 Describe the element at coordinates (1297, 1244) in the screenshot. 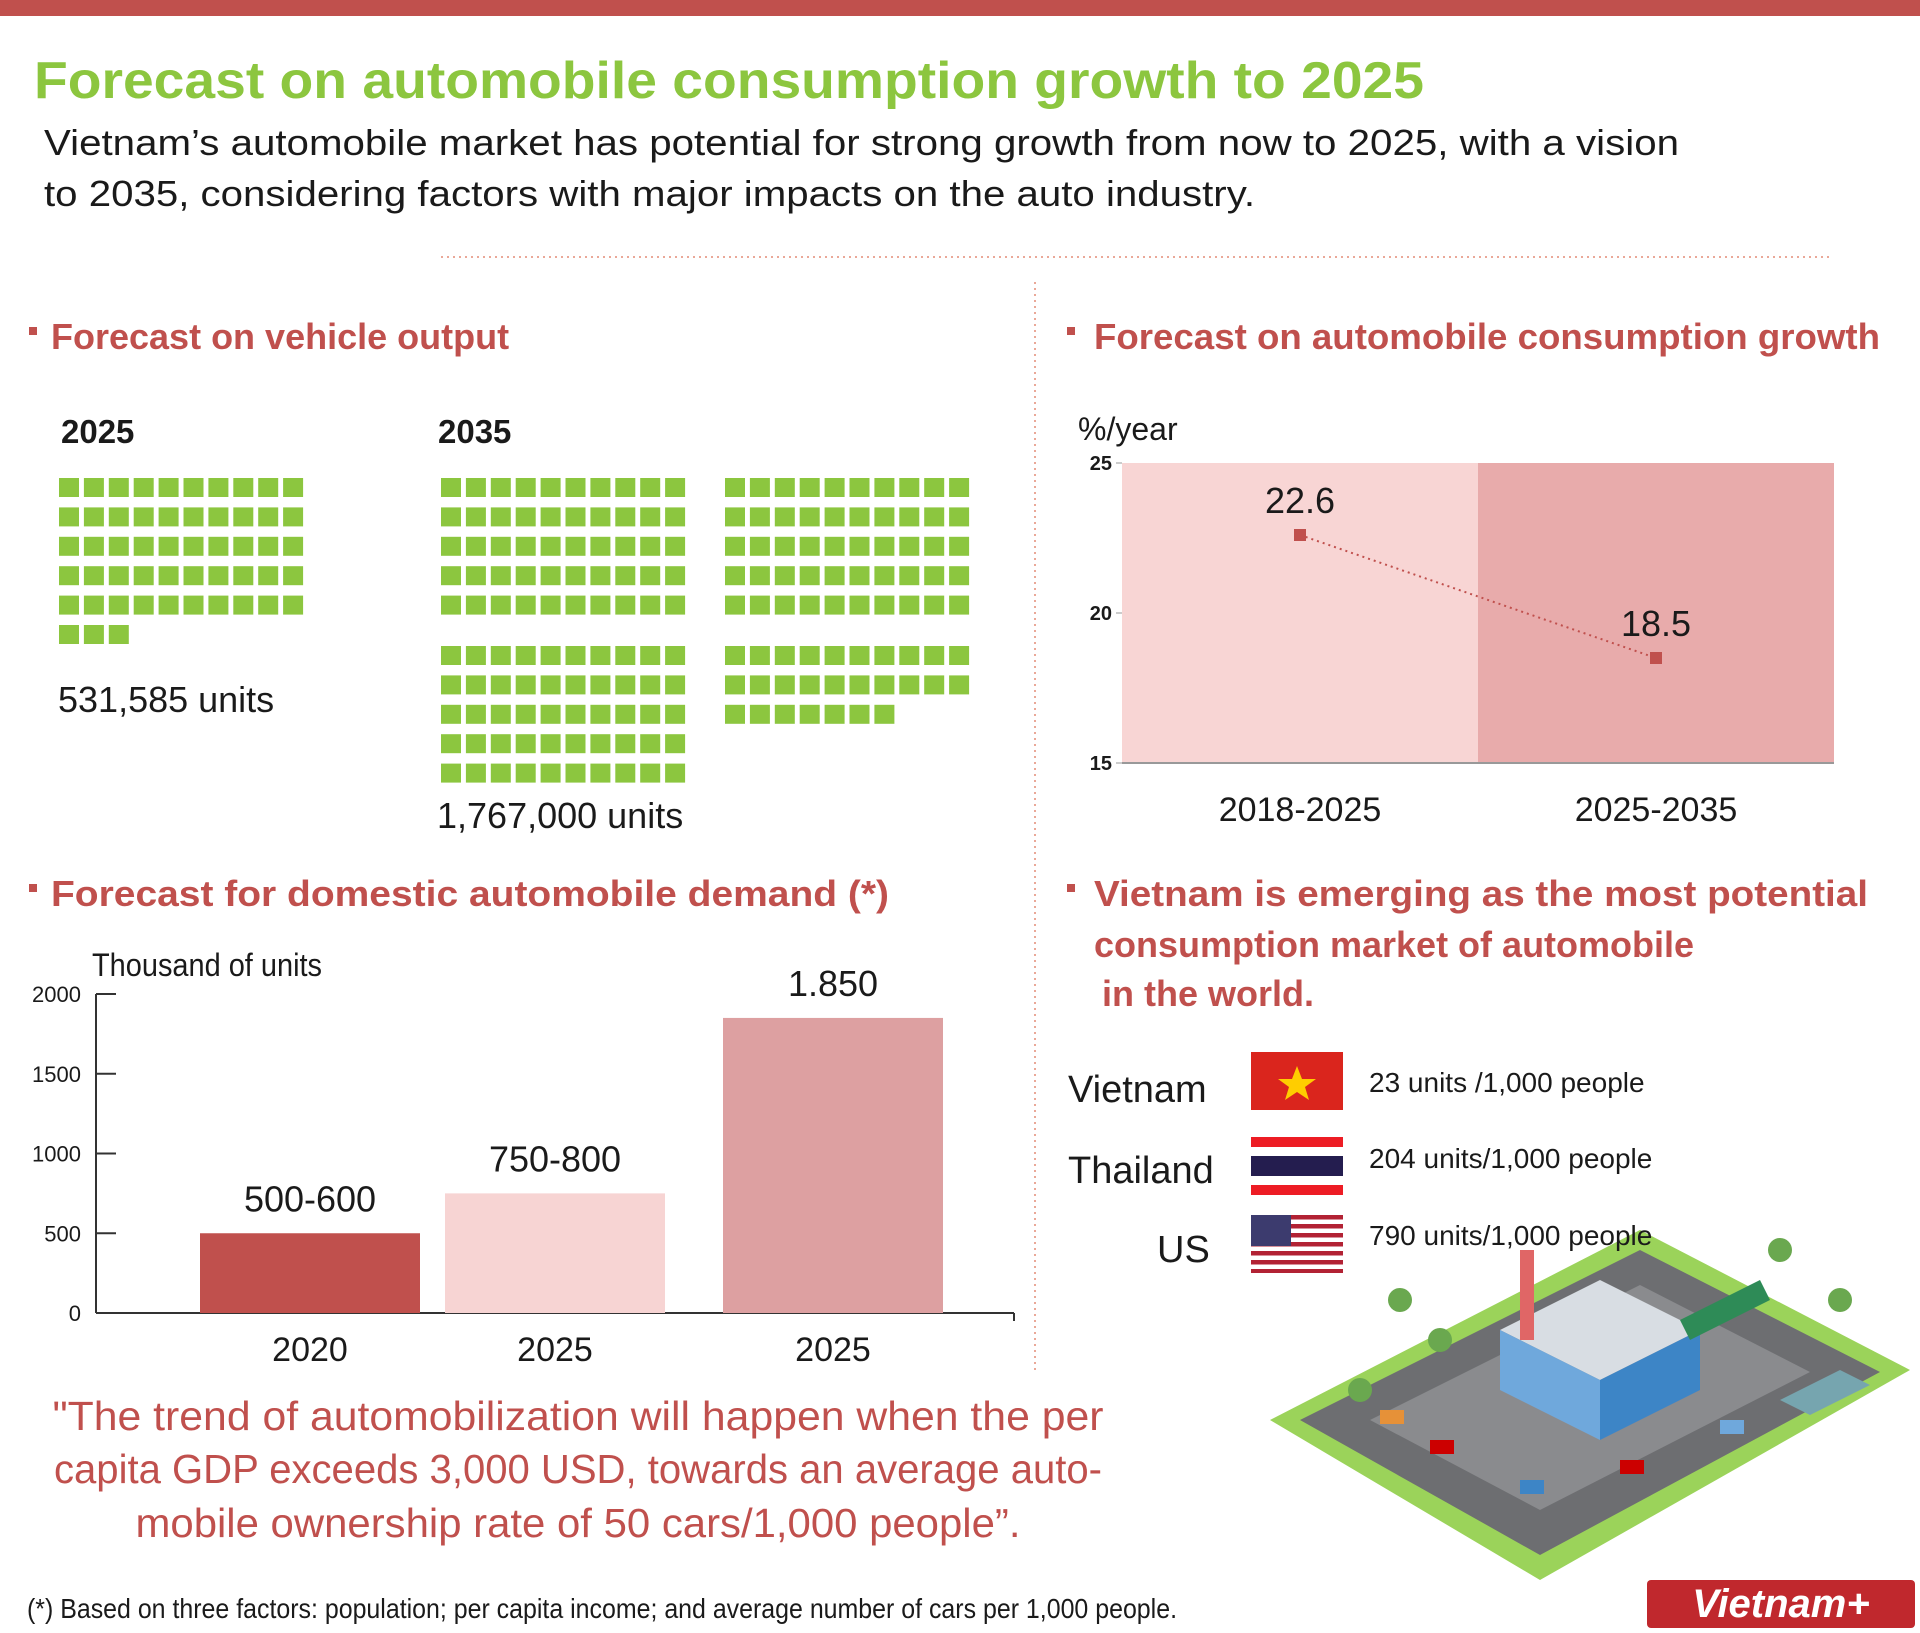

I see `flag-us` at that location.